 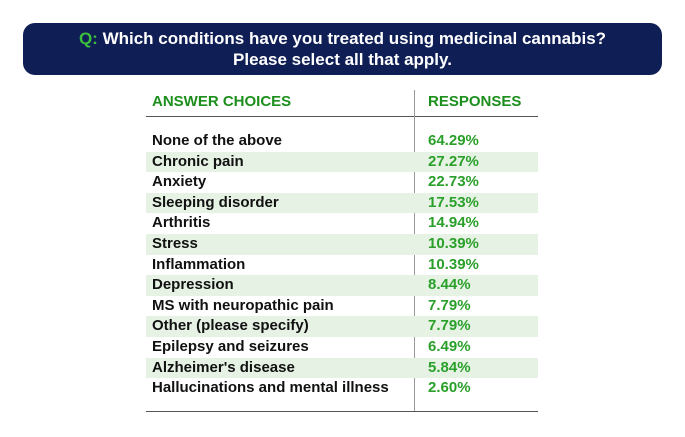 What do you see at coordinates (453, 182) in the screenshot?
I see `response-value: 22.73%` at bounding box center [453, 182].